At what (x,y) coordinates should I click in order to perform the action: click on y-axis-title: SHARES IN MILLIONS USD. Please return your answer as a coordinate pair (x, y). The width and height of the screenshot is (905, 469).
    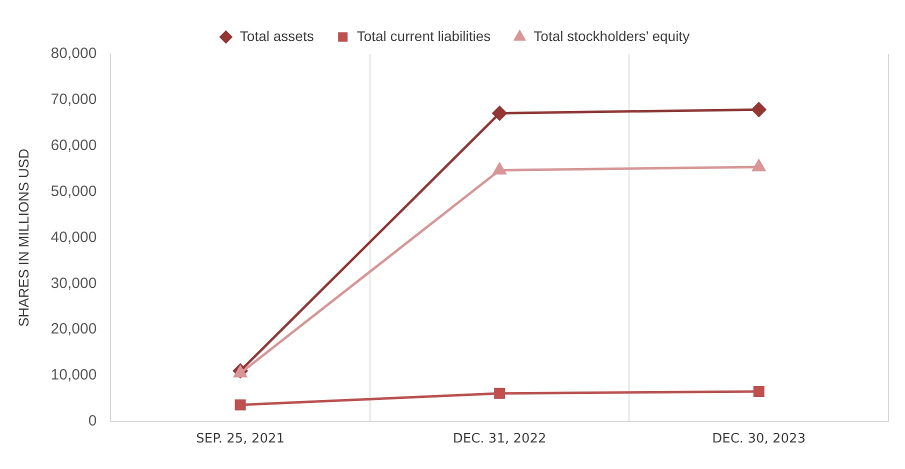
    Looking at the image, I should click on (23, 237).